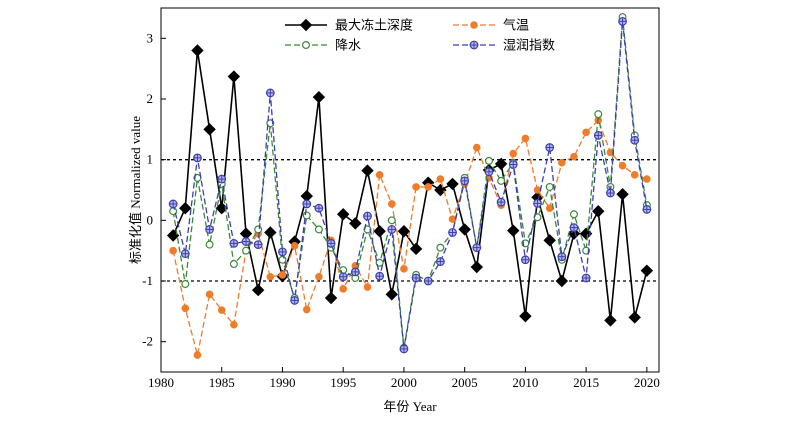 Image resolution: width=800 pixels, height=423 pixels. What do you see at coordinates (147, 341) in the screenshot?
I see `y-tick-label: -2` at bounding box center [147, 341].